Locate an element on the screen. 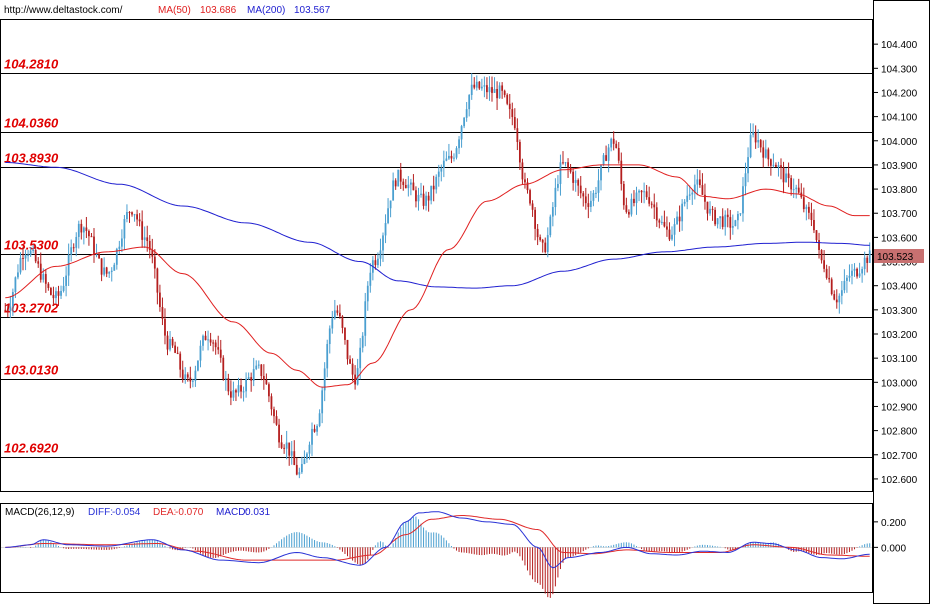 This screenshot has width=930, height=604. price-tick-label: 103.600 is located at coordinates (899, 238).